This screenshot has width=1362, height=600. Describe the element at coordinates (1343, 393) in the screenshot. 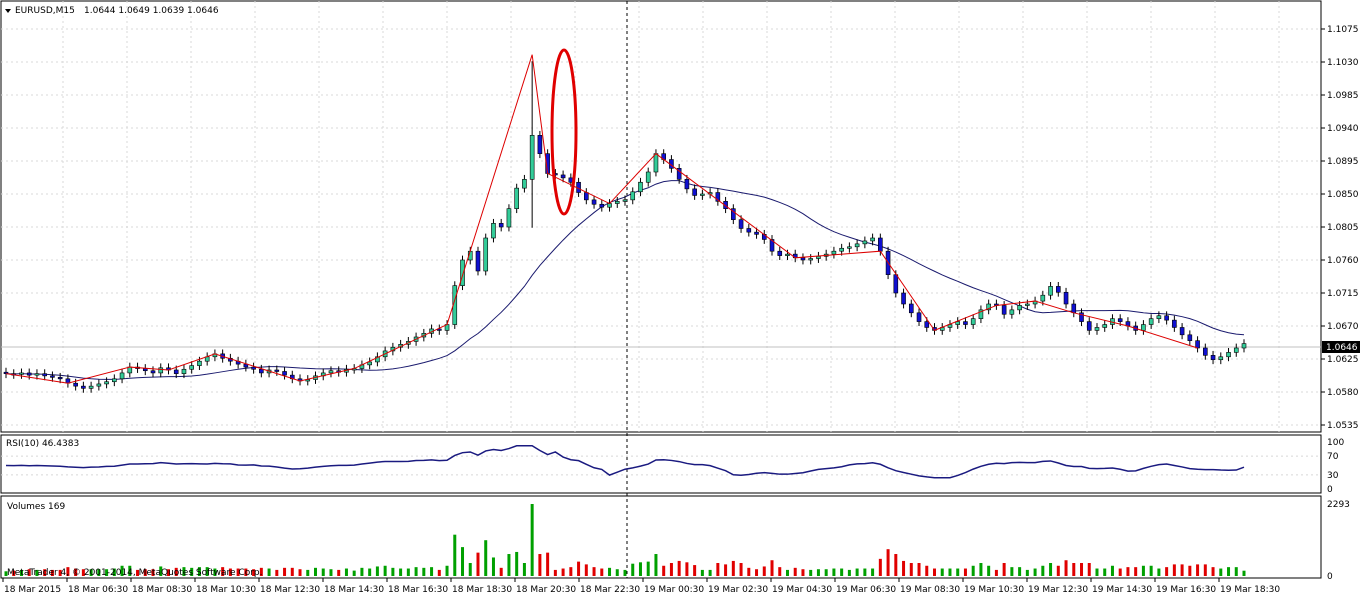

I see `price-tick-label: 1.0580` at that location.